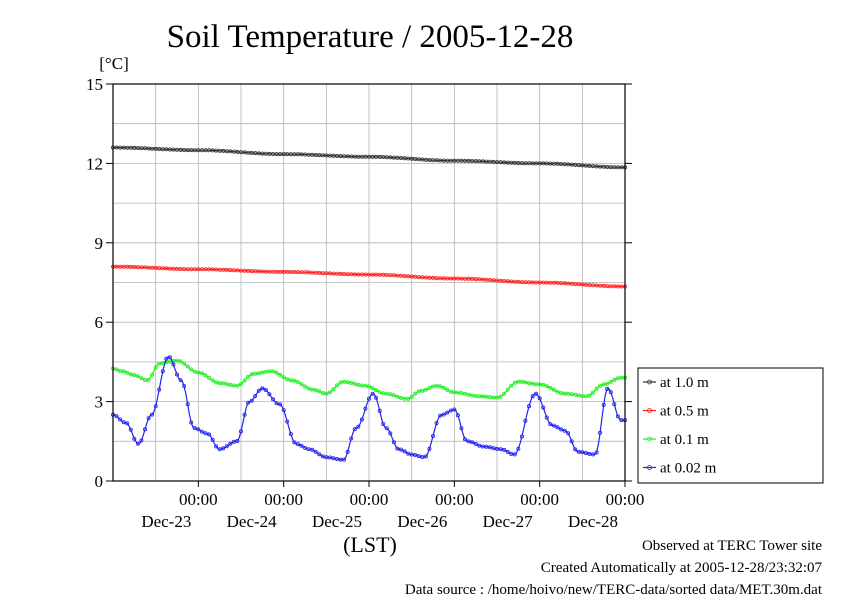 This screenshot has width=842, height=595. I want to click on series-at-0-1-m, so click(369, 379).